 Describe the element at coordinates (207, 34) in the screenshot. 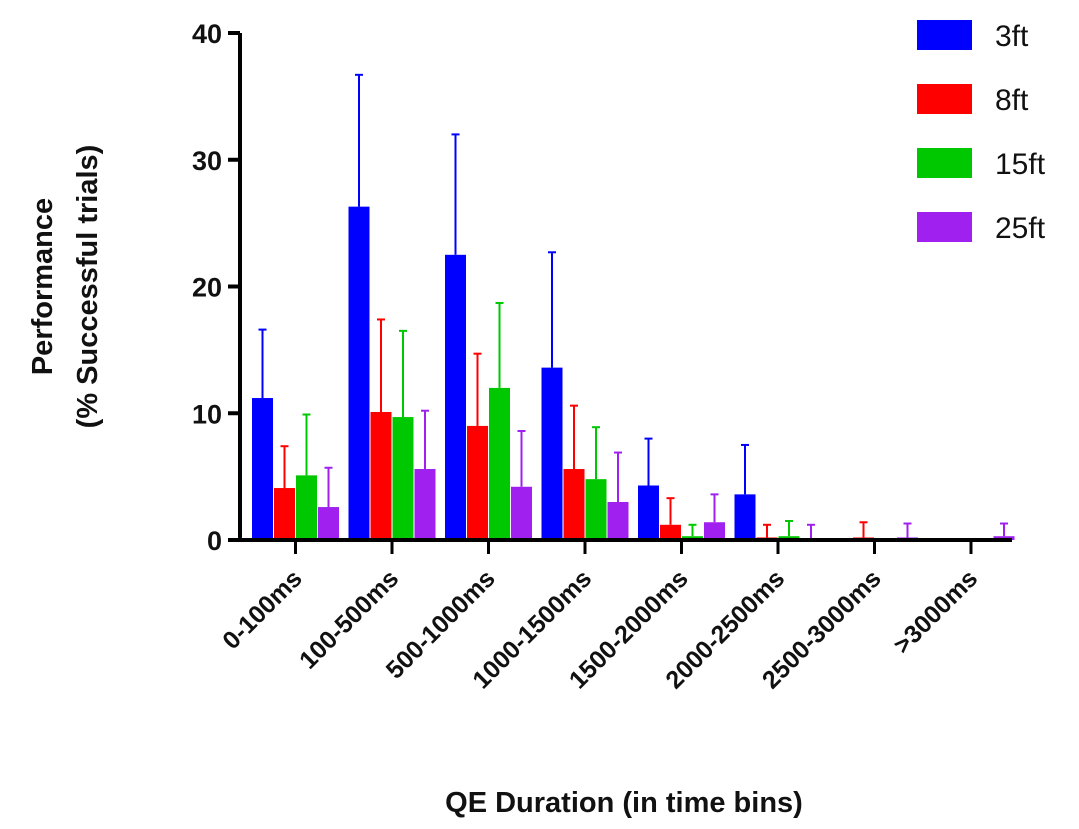

I see `y-tick-label: 40` at that location.